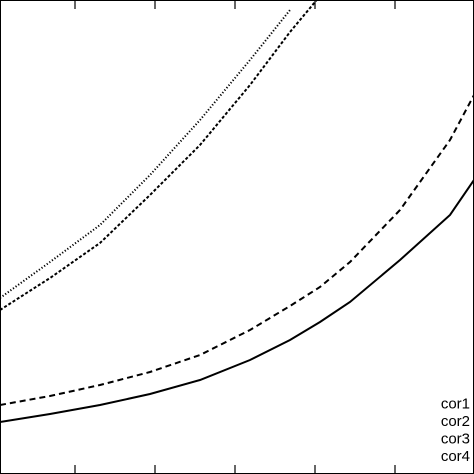 This screenshot has width=474, height=474. Describe the element at coordinates (455, 456) in the screenshot. I see `legend-label: cor4` at that location.